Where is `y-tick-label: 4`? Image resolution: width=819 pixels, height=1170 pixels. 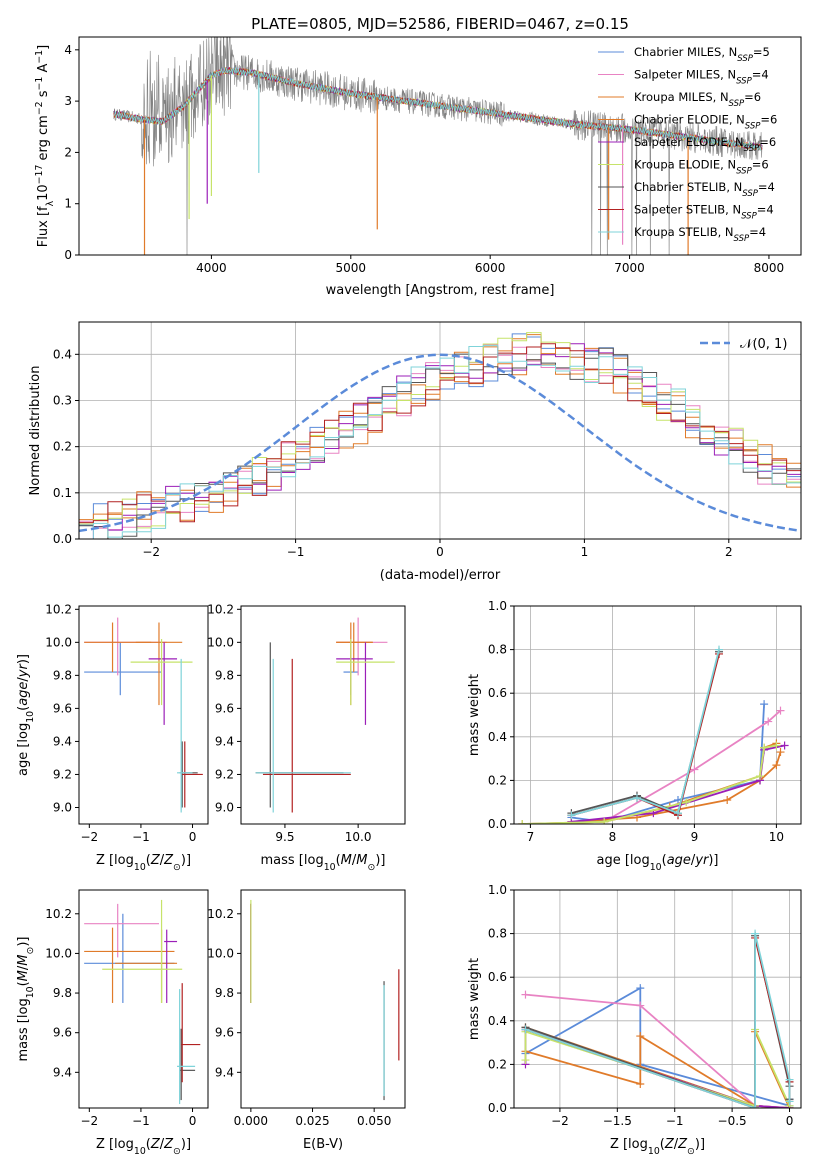 y-tick-label: 4 is located at coordinates (68, 50).